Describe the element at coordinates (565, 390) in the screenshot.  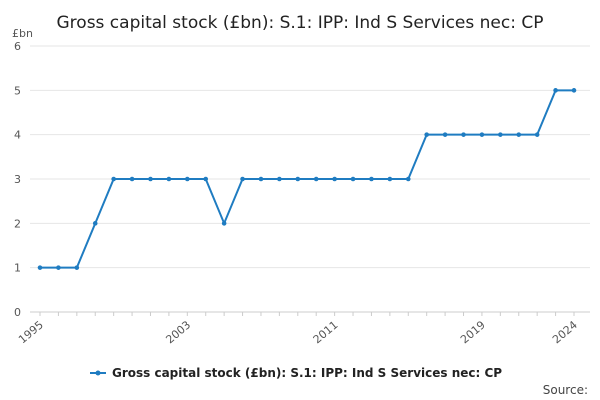
I see `source-label: Source:` at that location.